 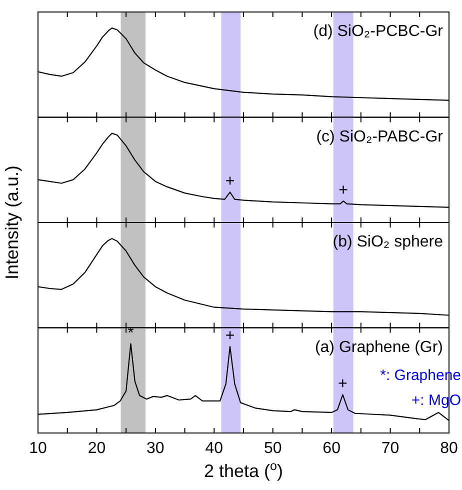 I want to click on chart-title: (c) SiO₂-PABC-Gr, so click(x=380, y=137).